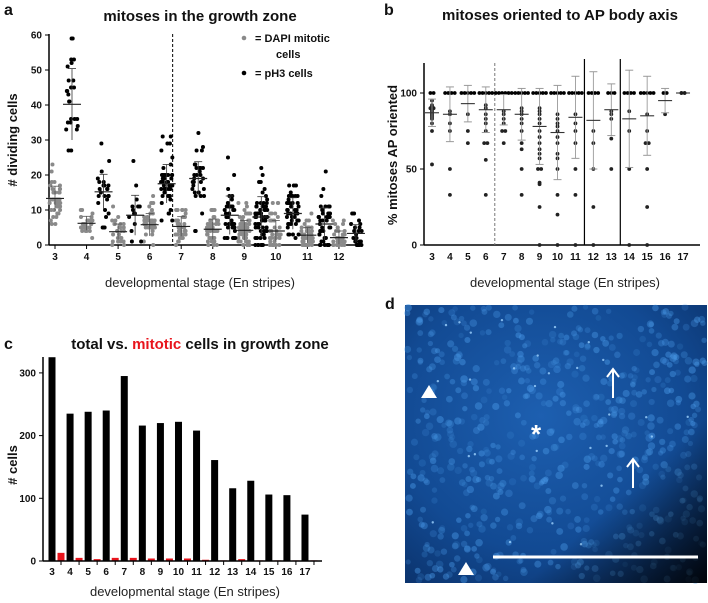  I want to click on y-tick-label: 50, so click(37, 71).